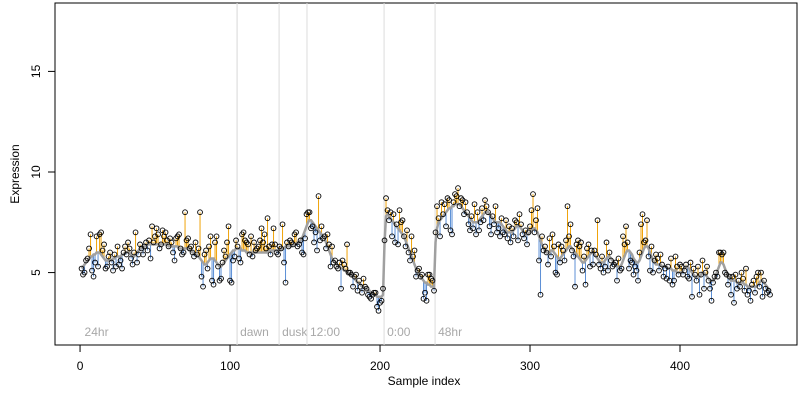 This screenshot has height=400, width=800. What do you see at coordinates (36, 71) in the screenshot?
I see `y-tick-label: 15` at bounding box center [36, 71].